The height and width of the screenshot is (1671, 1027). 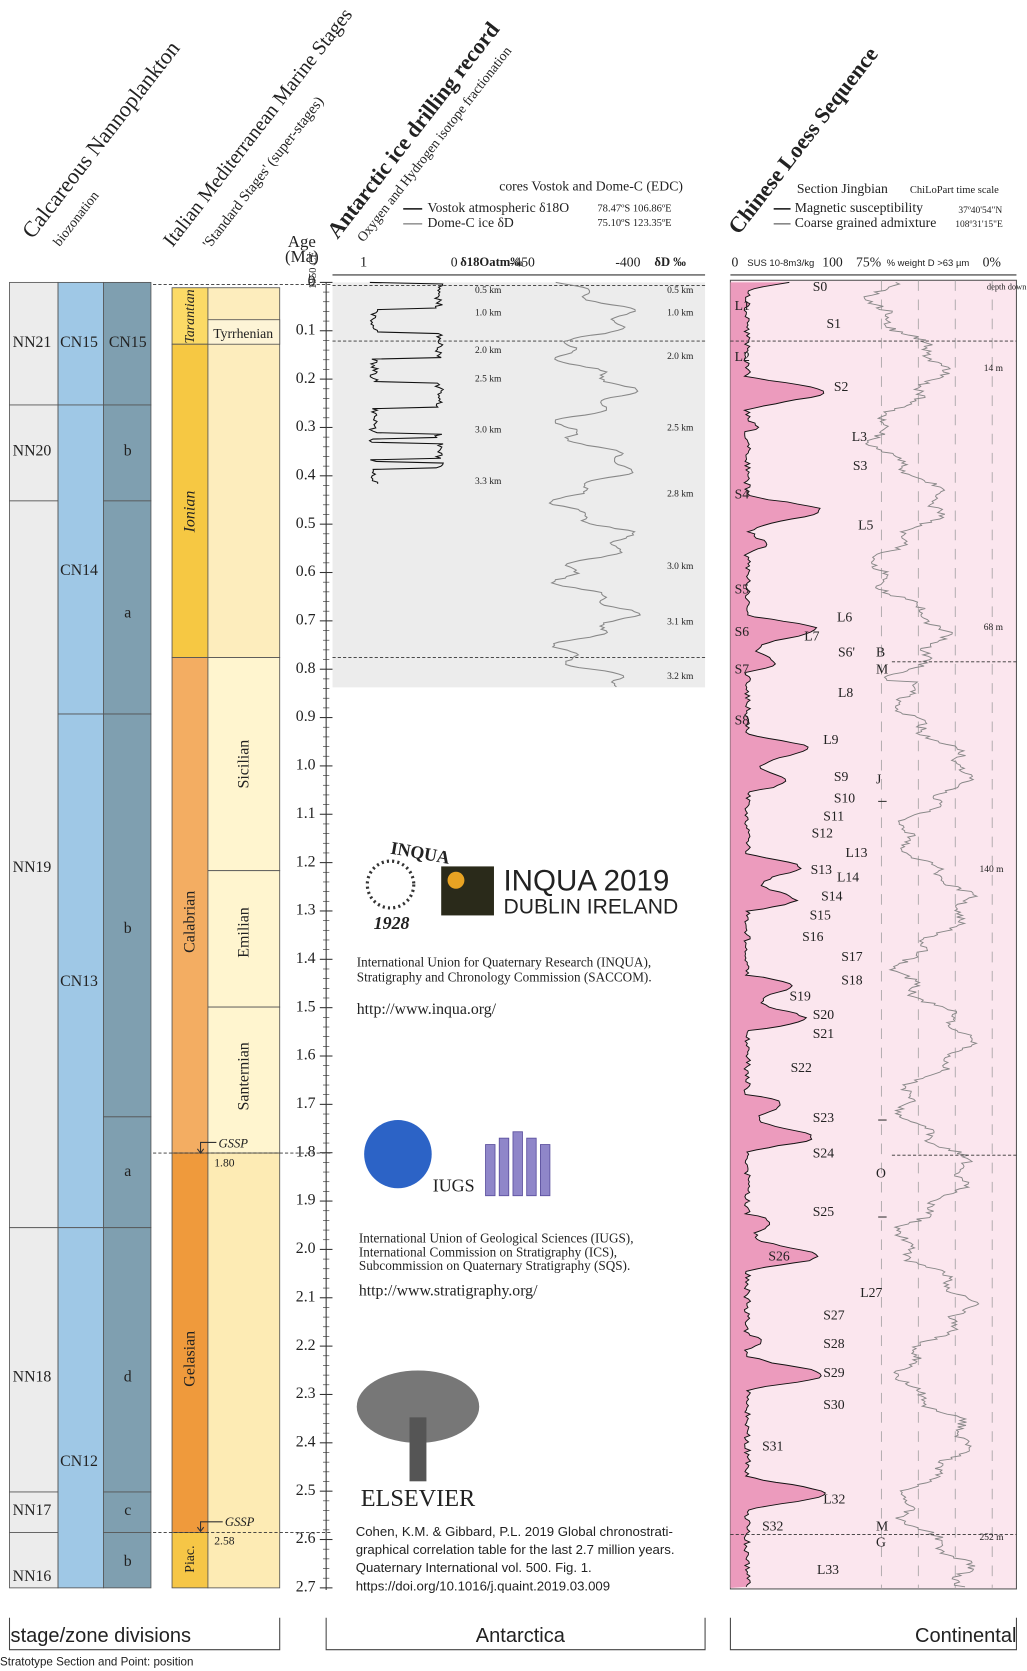 What do you see at coordinates (306, 571) in the screenshot?
I see `age-tick-label: 0.6` at bounding box center [306, 571].